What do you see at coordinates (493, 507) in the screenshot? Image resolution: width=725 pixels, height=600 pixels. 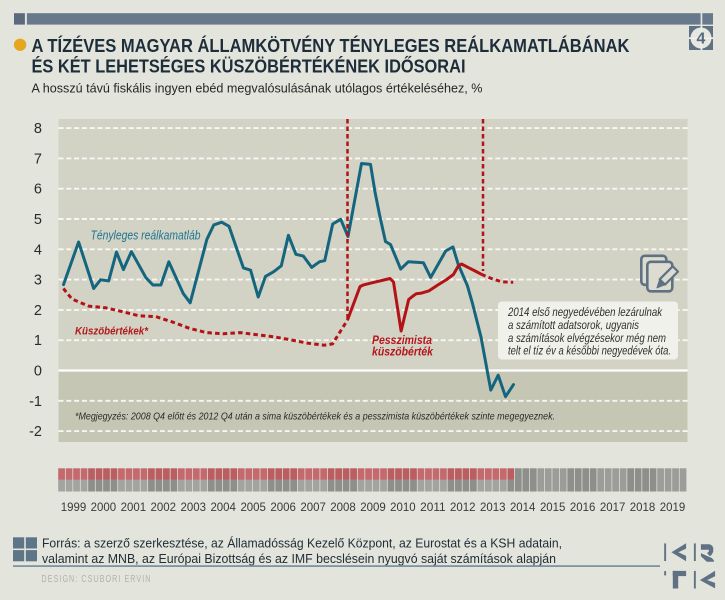 I see `svg-text: 2013` at bounding box center [493, 507].